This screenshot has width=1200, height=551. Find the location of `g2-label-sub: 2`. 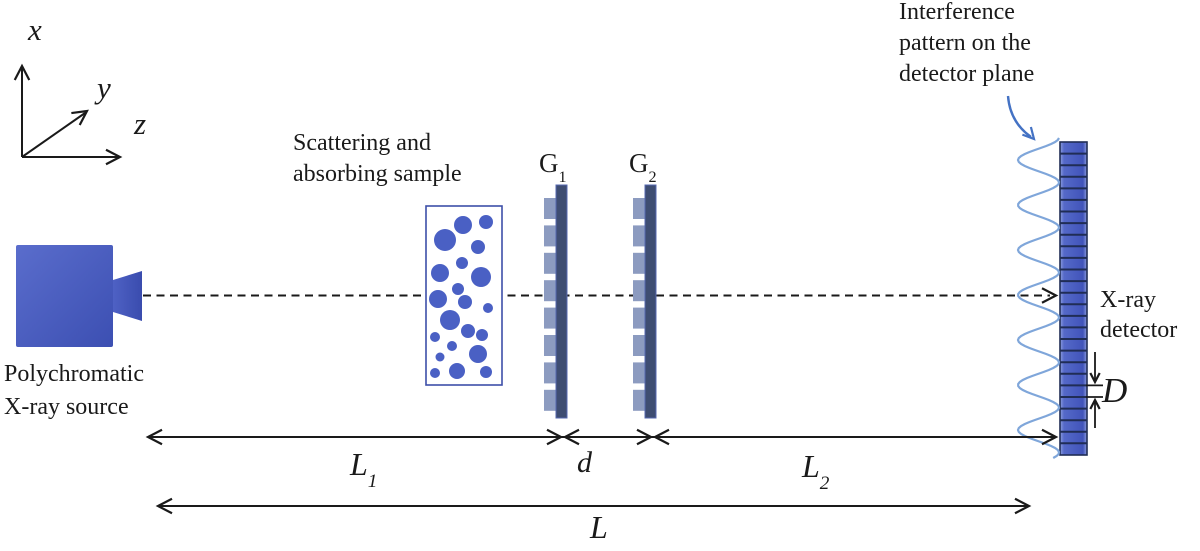

g2-label-sub: 2 is located at coordinates (652, 176).